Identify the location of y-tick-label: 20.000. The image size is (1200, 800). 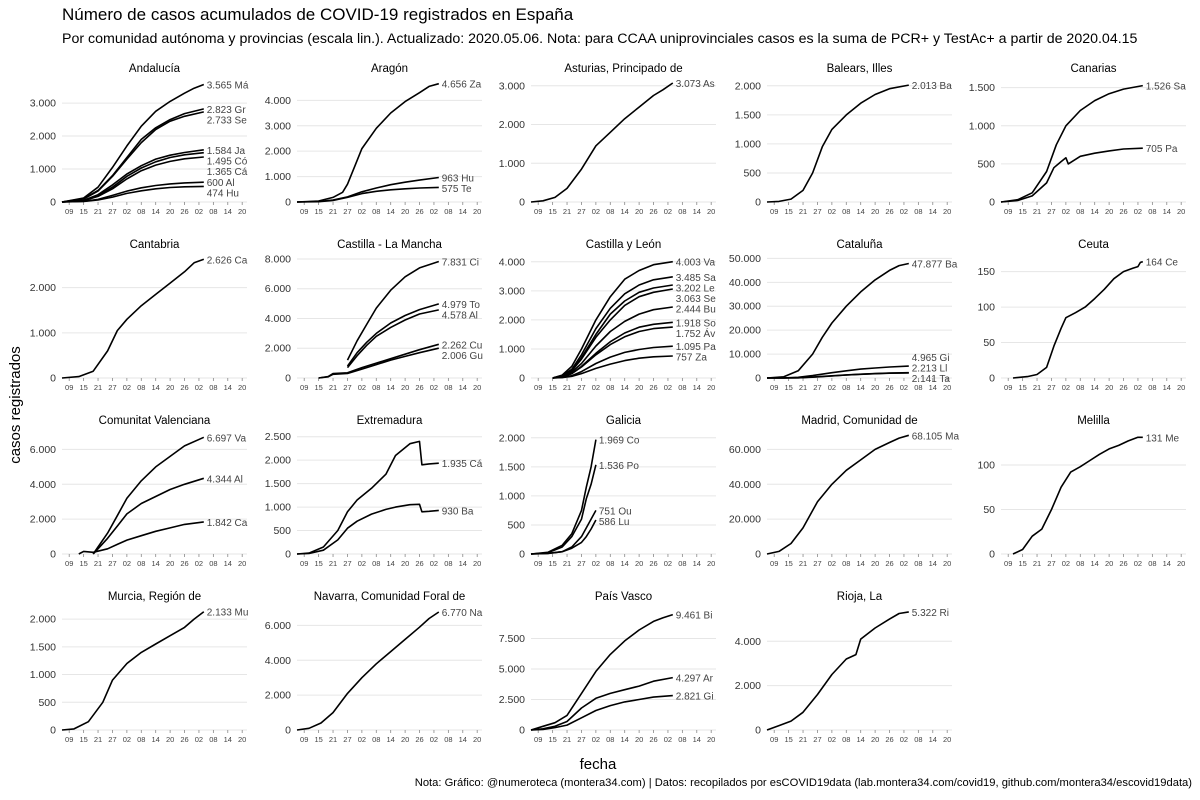
(745, 520).